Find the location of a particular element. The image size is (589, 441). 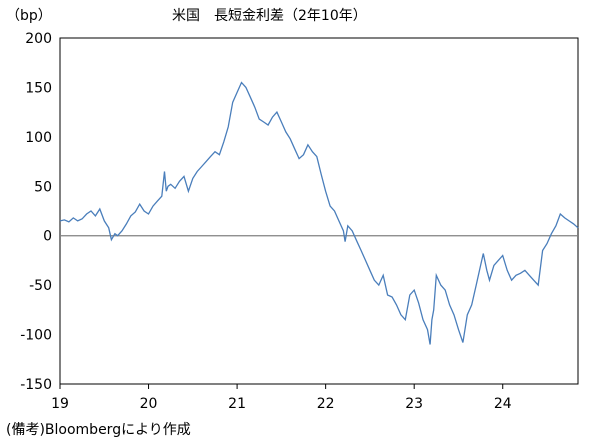

y-tick-label: 100 is located at coordinates (38, 138).